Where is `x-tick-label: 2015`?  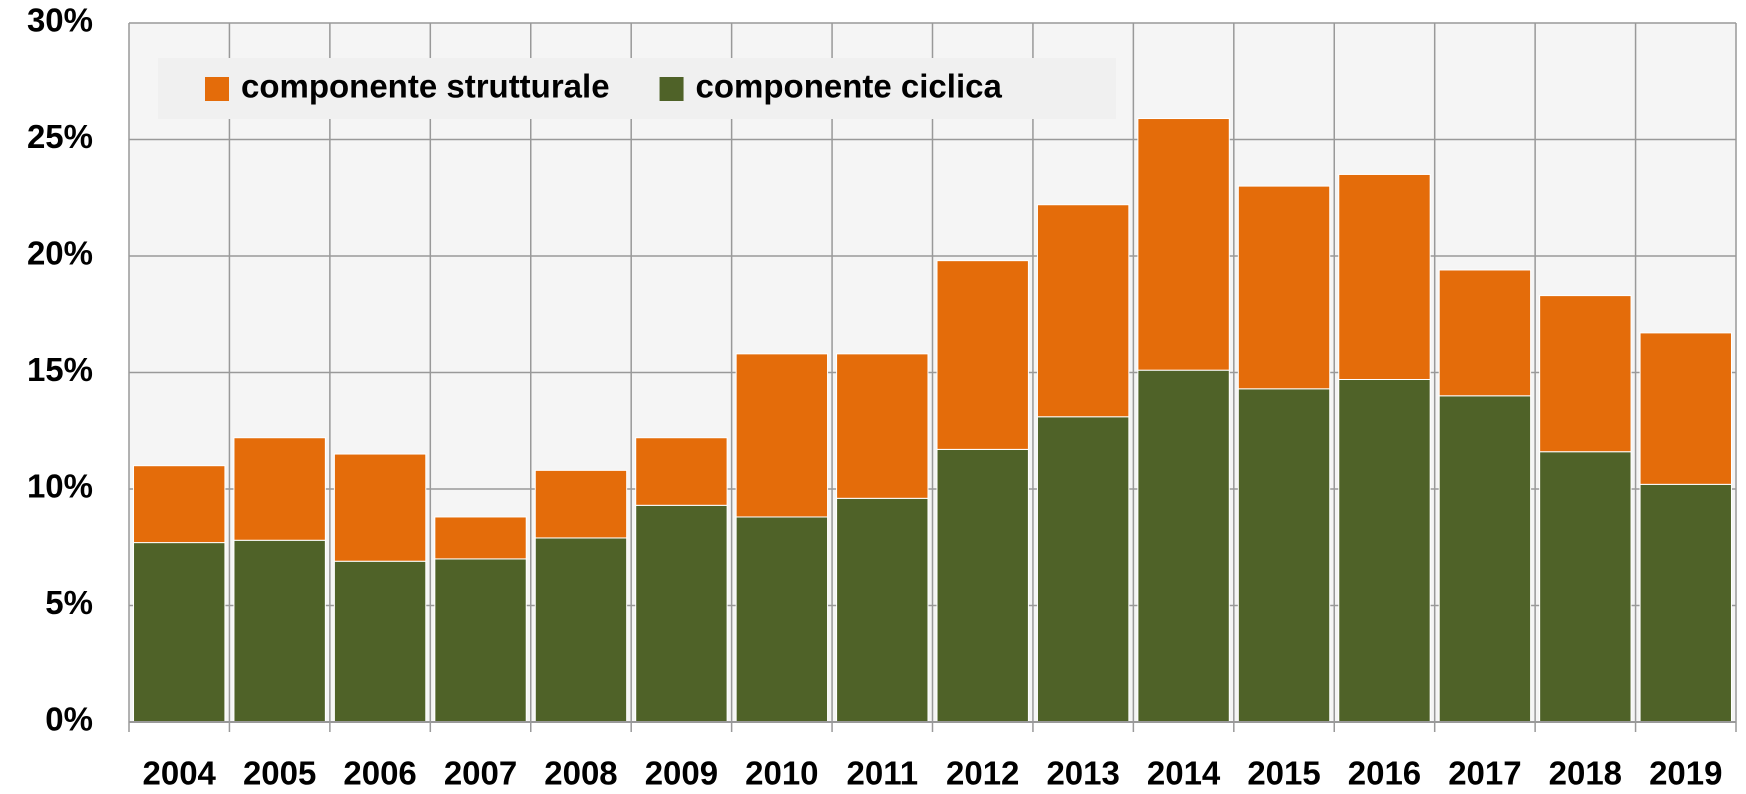
x-tick-label: 2015 is located at coordinates (1283, 773).